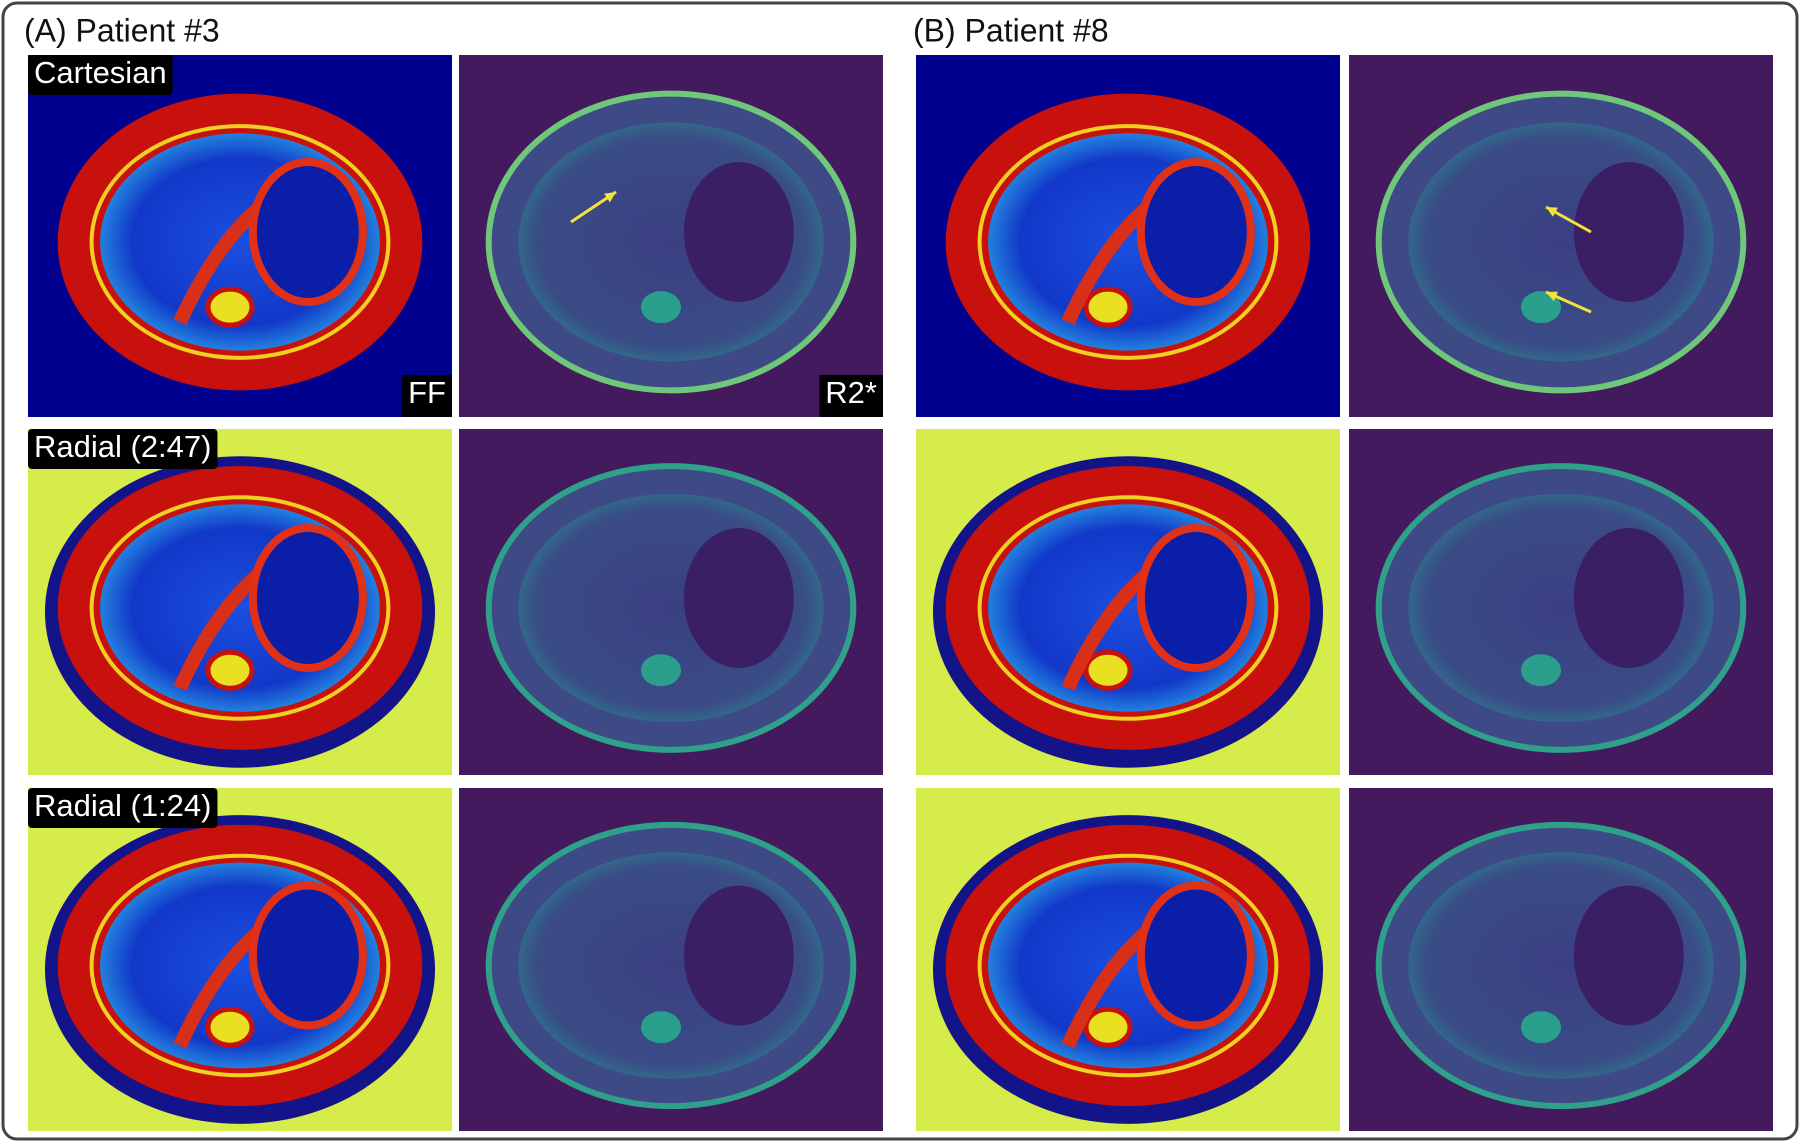 The image size is (1800, 1142). I want to click on row-label: Radial (1:24), so click(122, 805).